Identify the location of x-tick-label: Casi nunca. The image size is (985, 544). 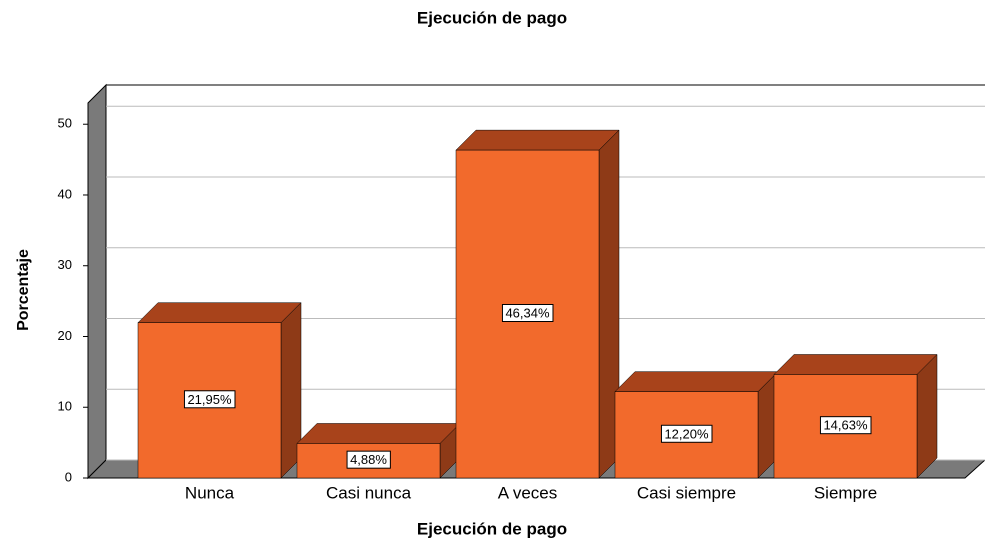
(369, 492).